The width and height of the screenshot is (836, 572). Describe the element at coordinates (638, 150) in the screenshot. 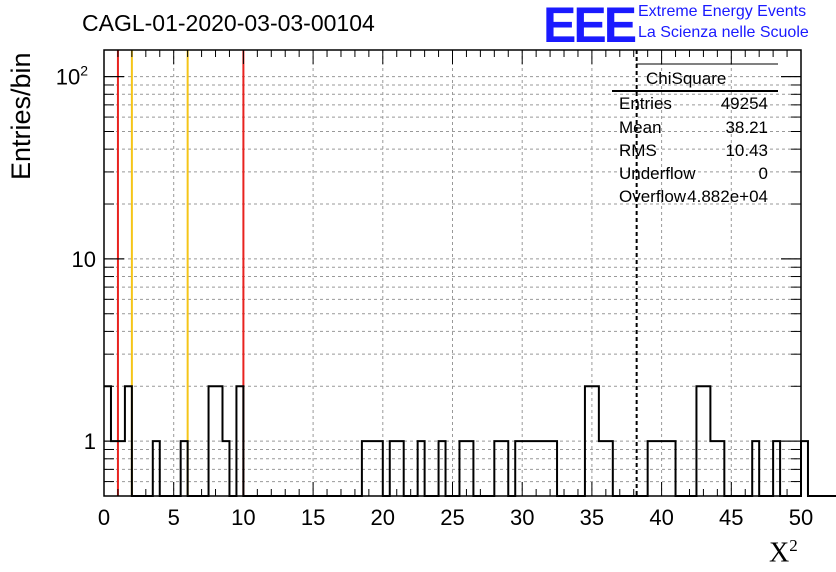

I see `stats-label: RMS` at that location.